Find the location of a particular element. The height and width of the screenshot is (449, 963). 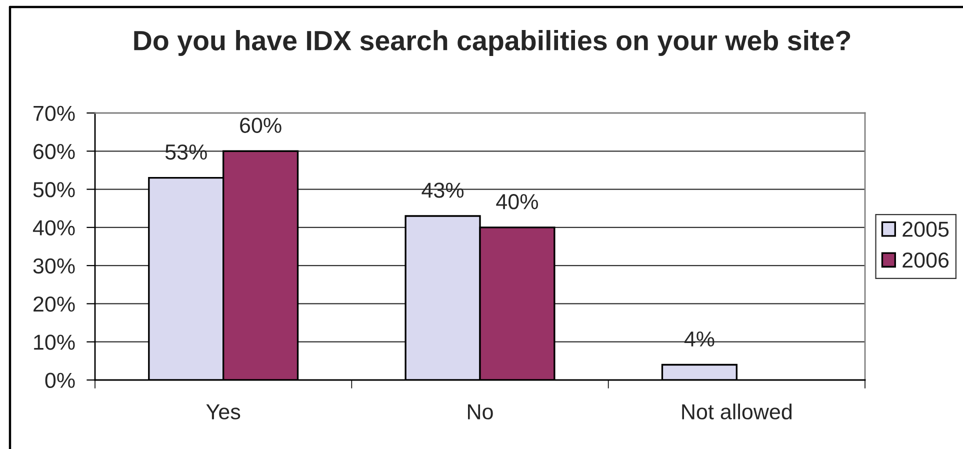

y-tick-label: 50% is located at coordinates (54, 190).